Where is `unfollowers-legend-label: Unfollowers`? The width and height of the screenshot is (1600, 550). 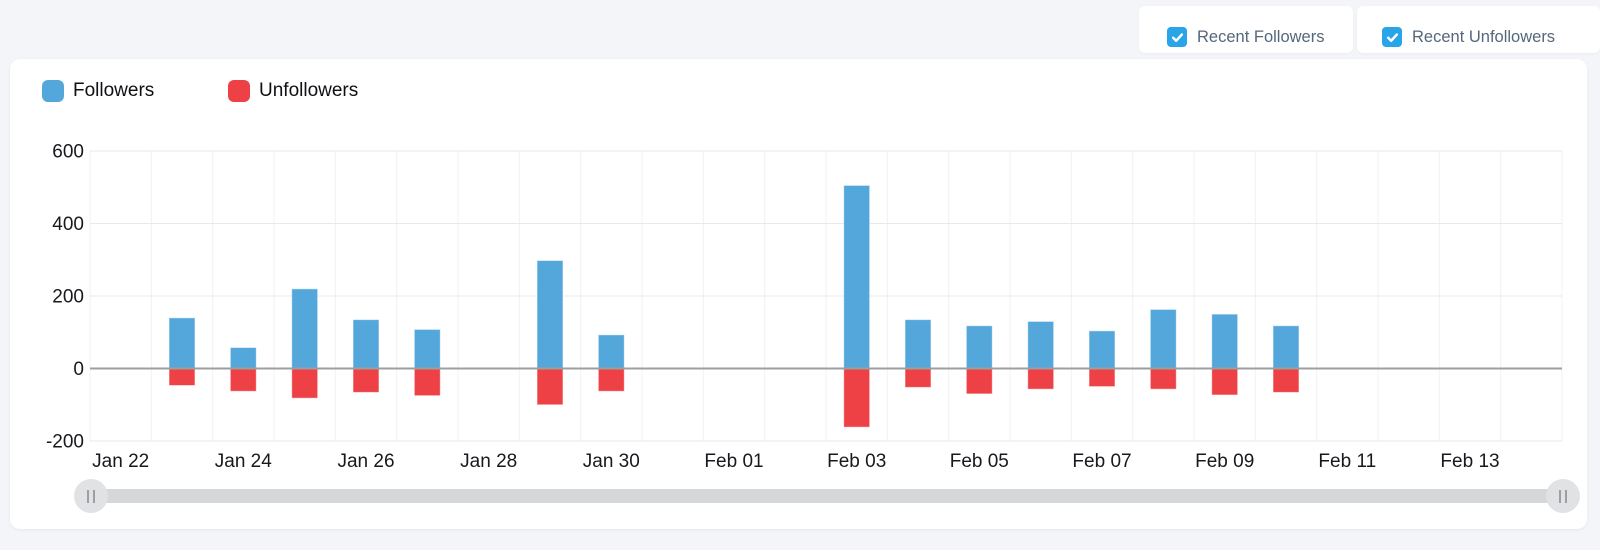
unfollowers-legend-label: Unfollowers is located at coordinates (309, 90).